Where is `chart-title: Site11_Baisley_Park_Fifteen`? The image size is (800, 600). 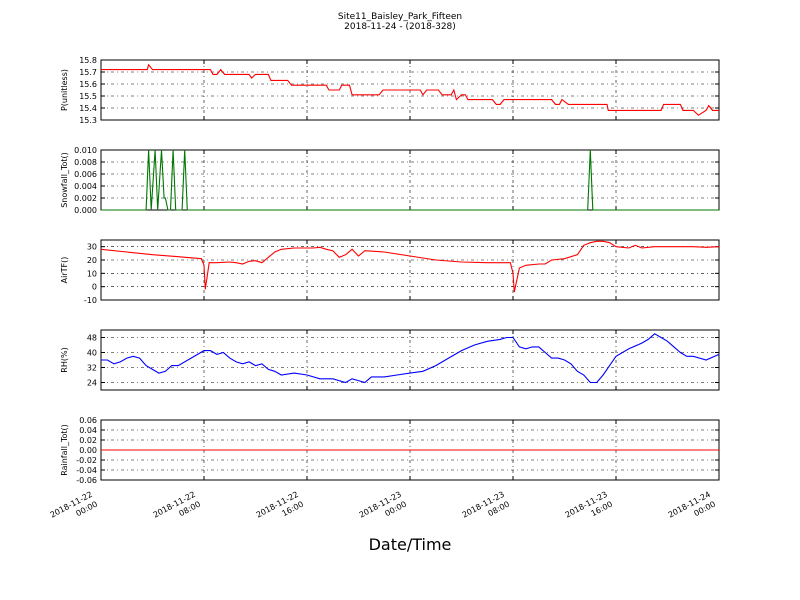 chart-title: Site11_Baisley_Park_Fifteen is located at coordinates (400, 17).